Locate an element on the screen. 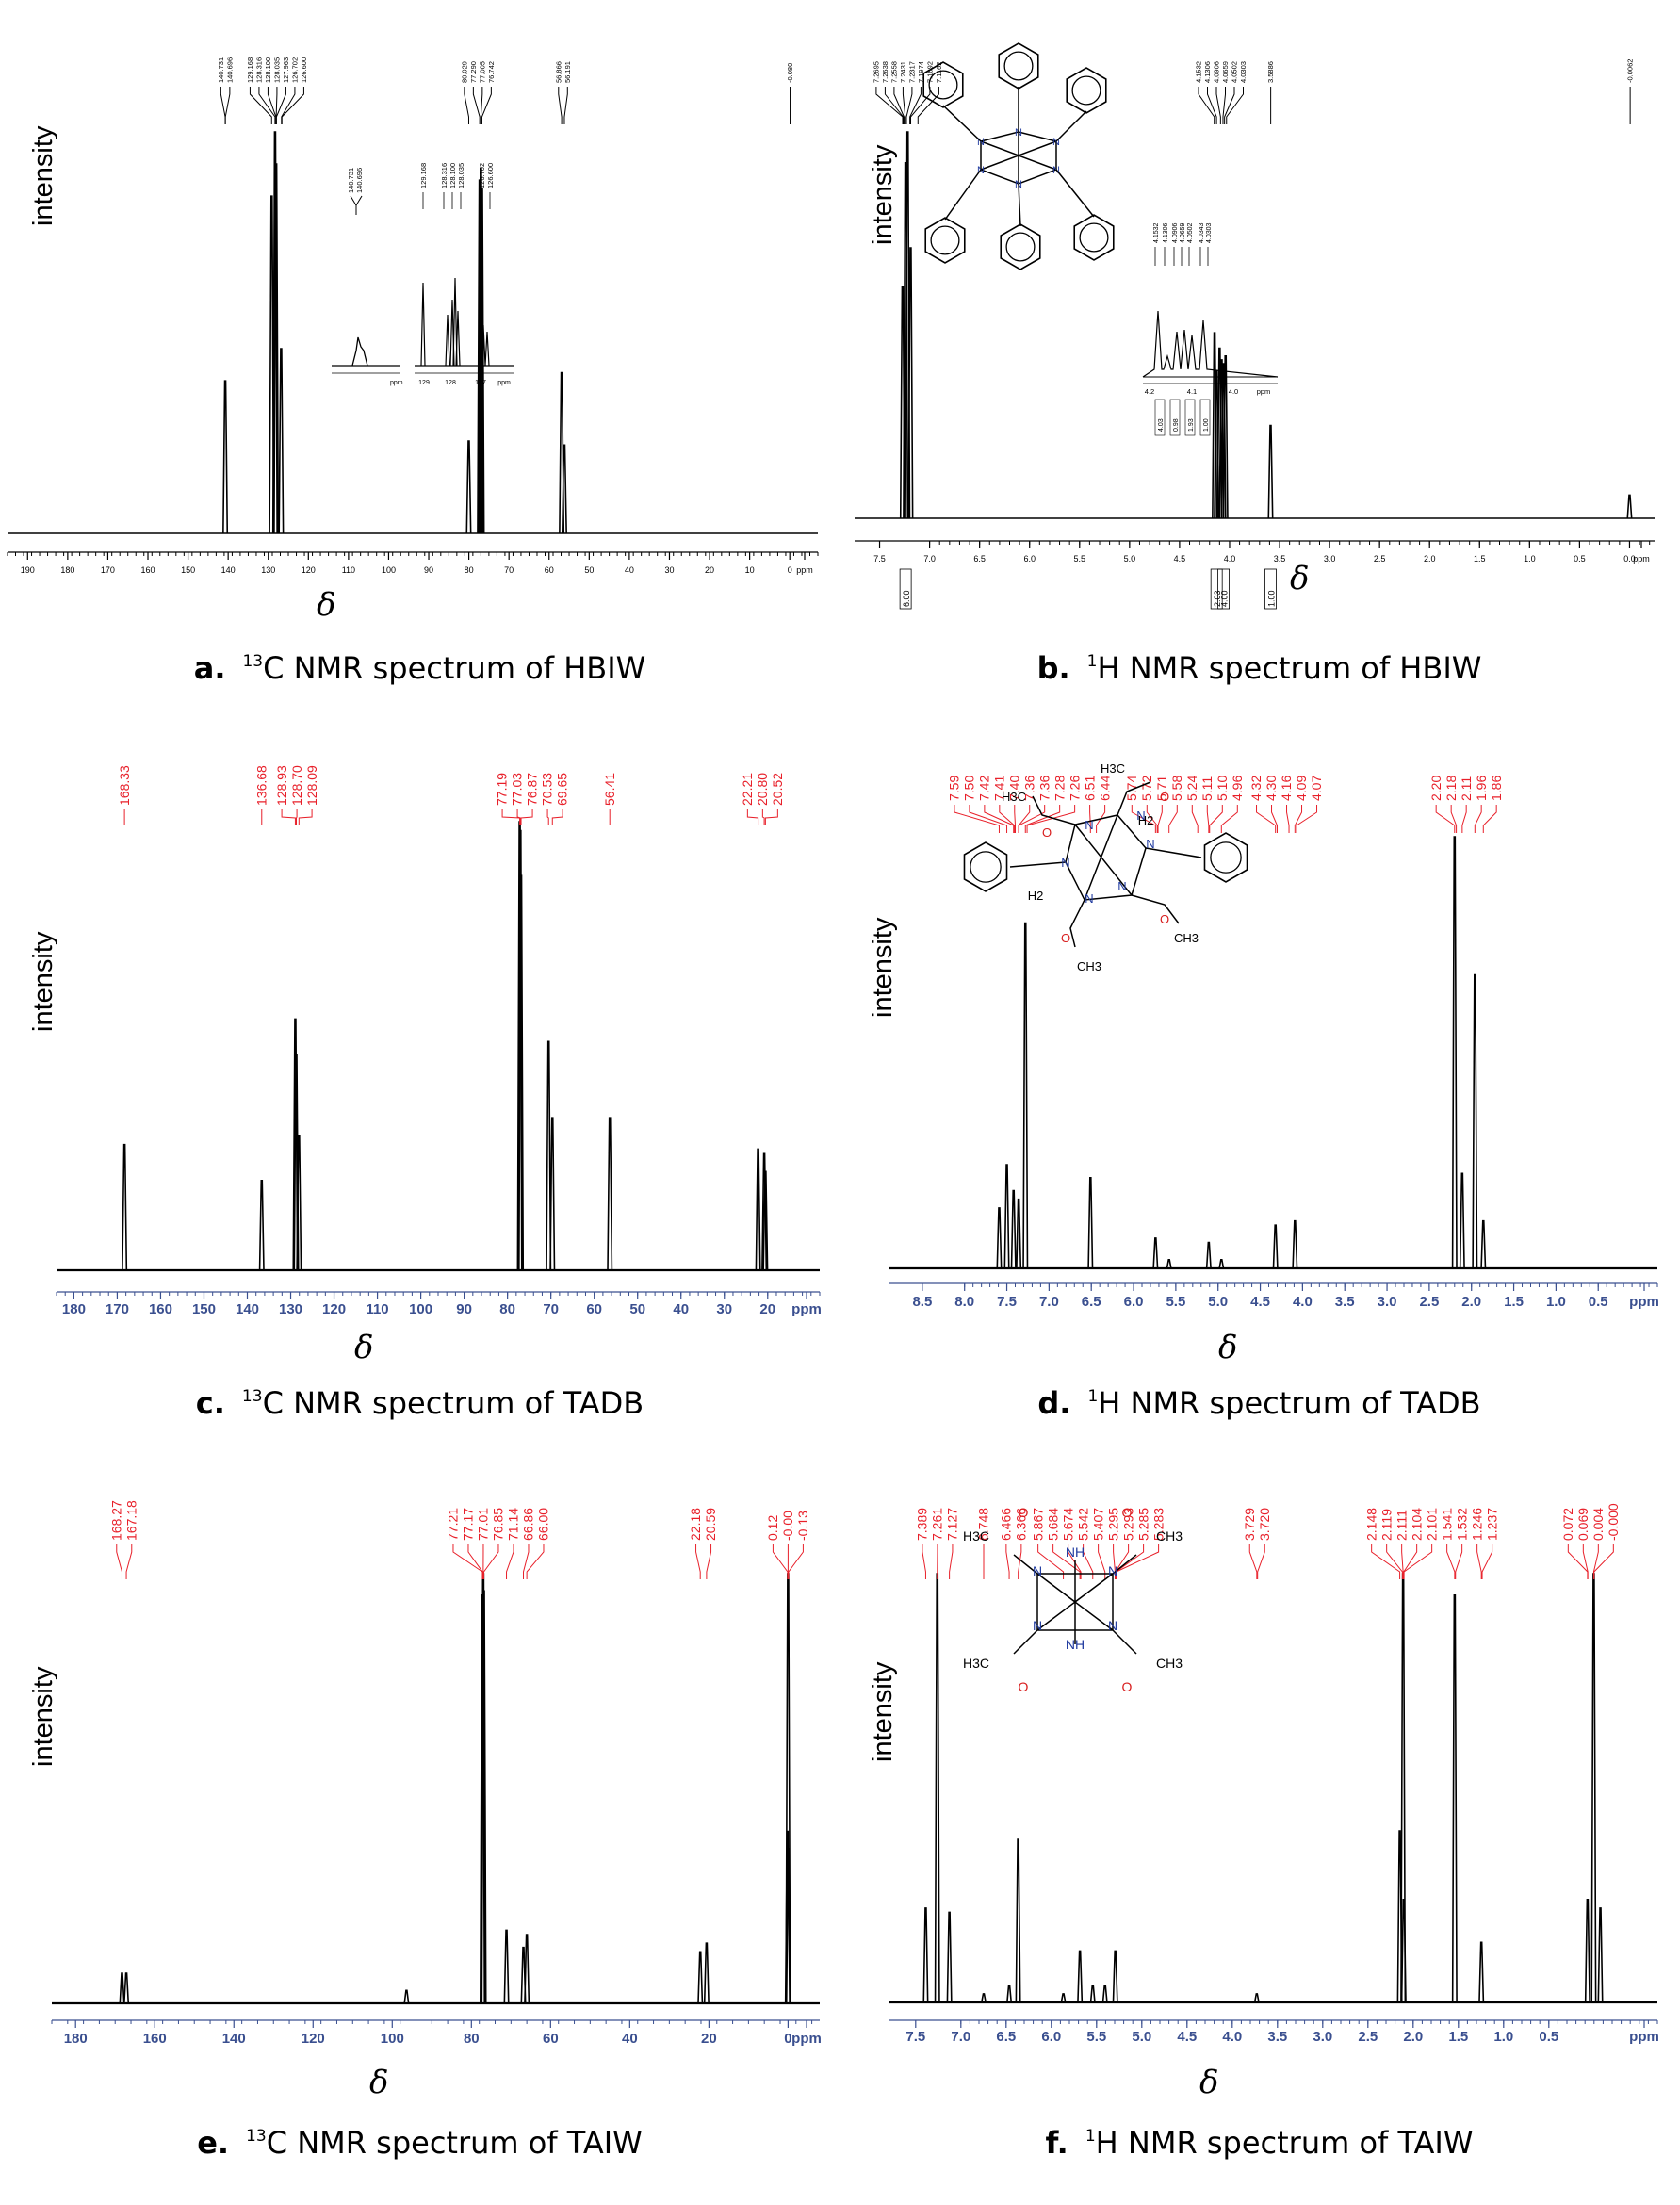 The image size is (1680, 2205). shift-label: 7.50 is located at coordinates (969, 788).